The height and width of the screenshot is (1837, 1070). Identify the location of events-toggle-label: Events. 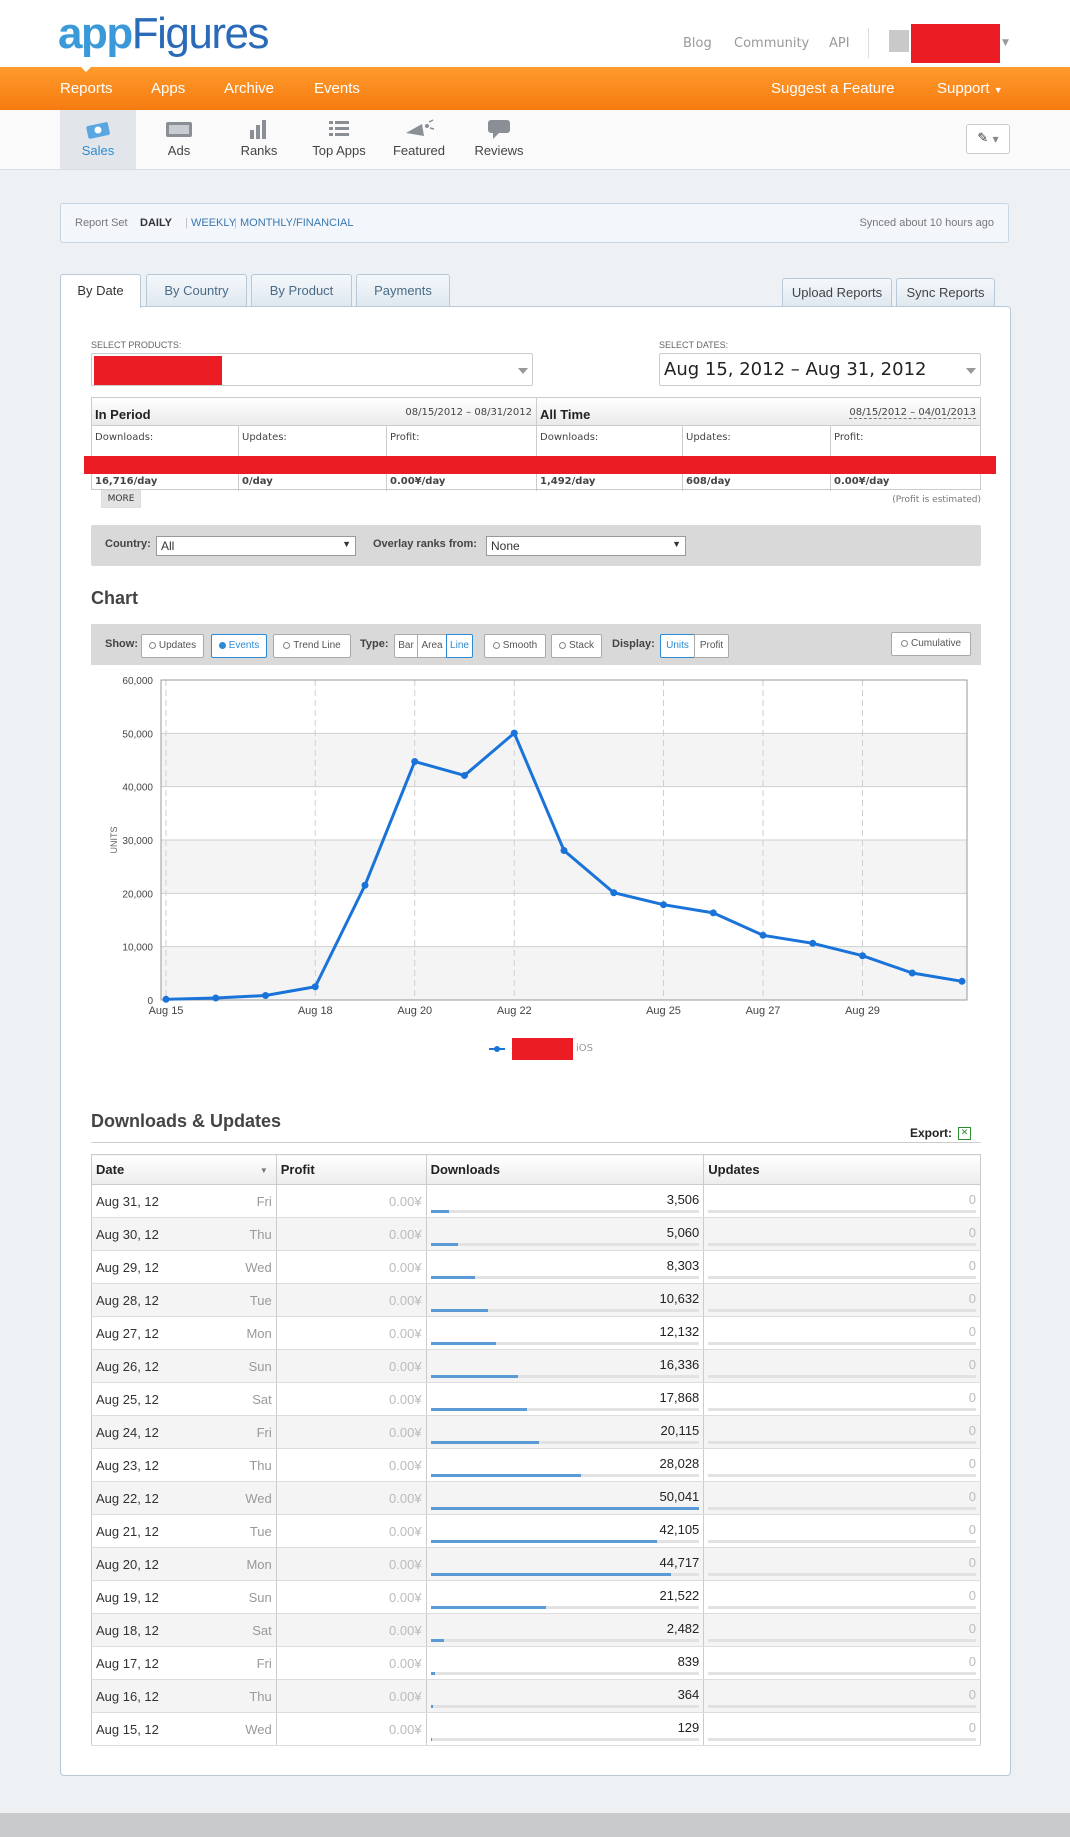
(244, 645).